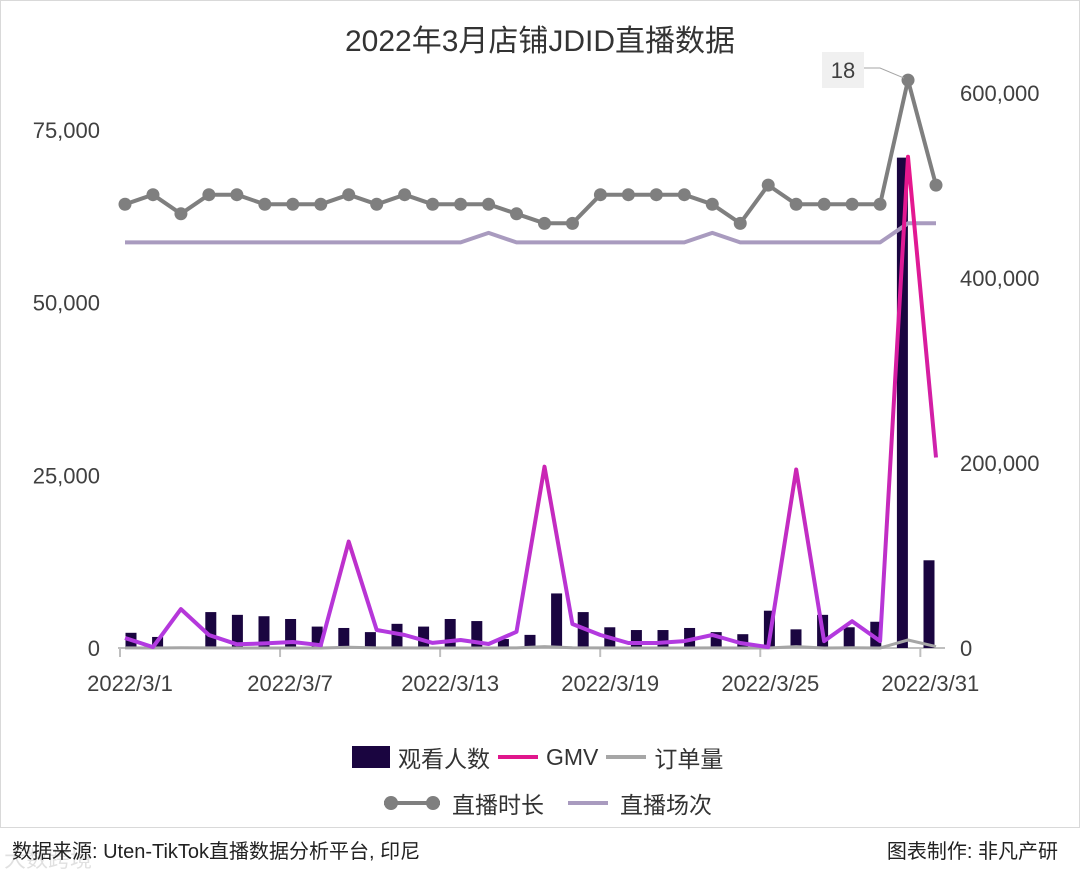  What do you see at coordinates (48, 859) in the screenshot?
I see `watermark: 大数跨境` at bounding box center [48, 859].